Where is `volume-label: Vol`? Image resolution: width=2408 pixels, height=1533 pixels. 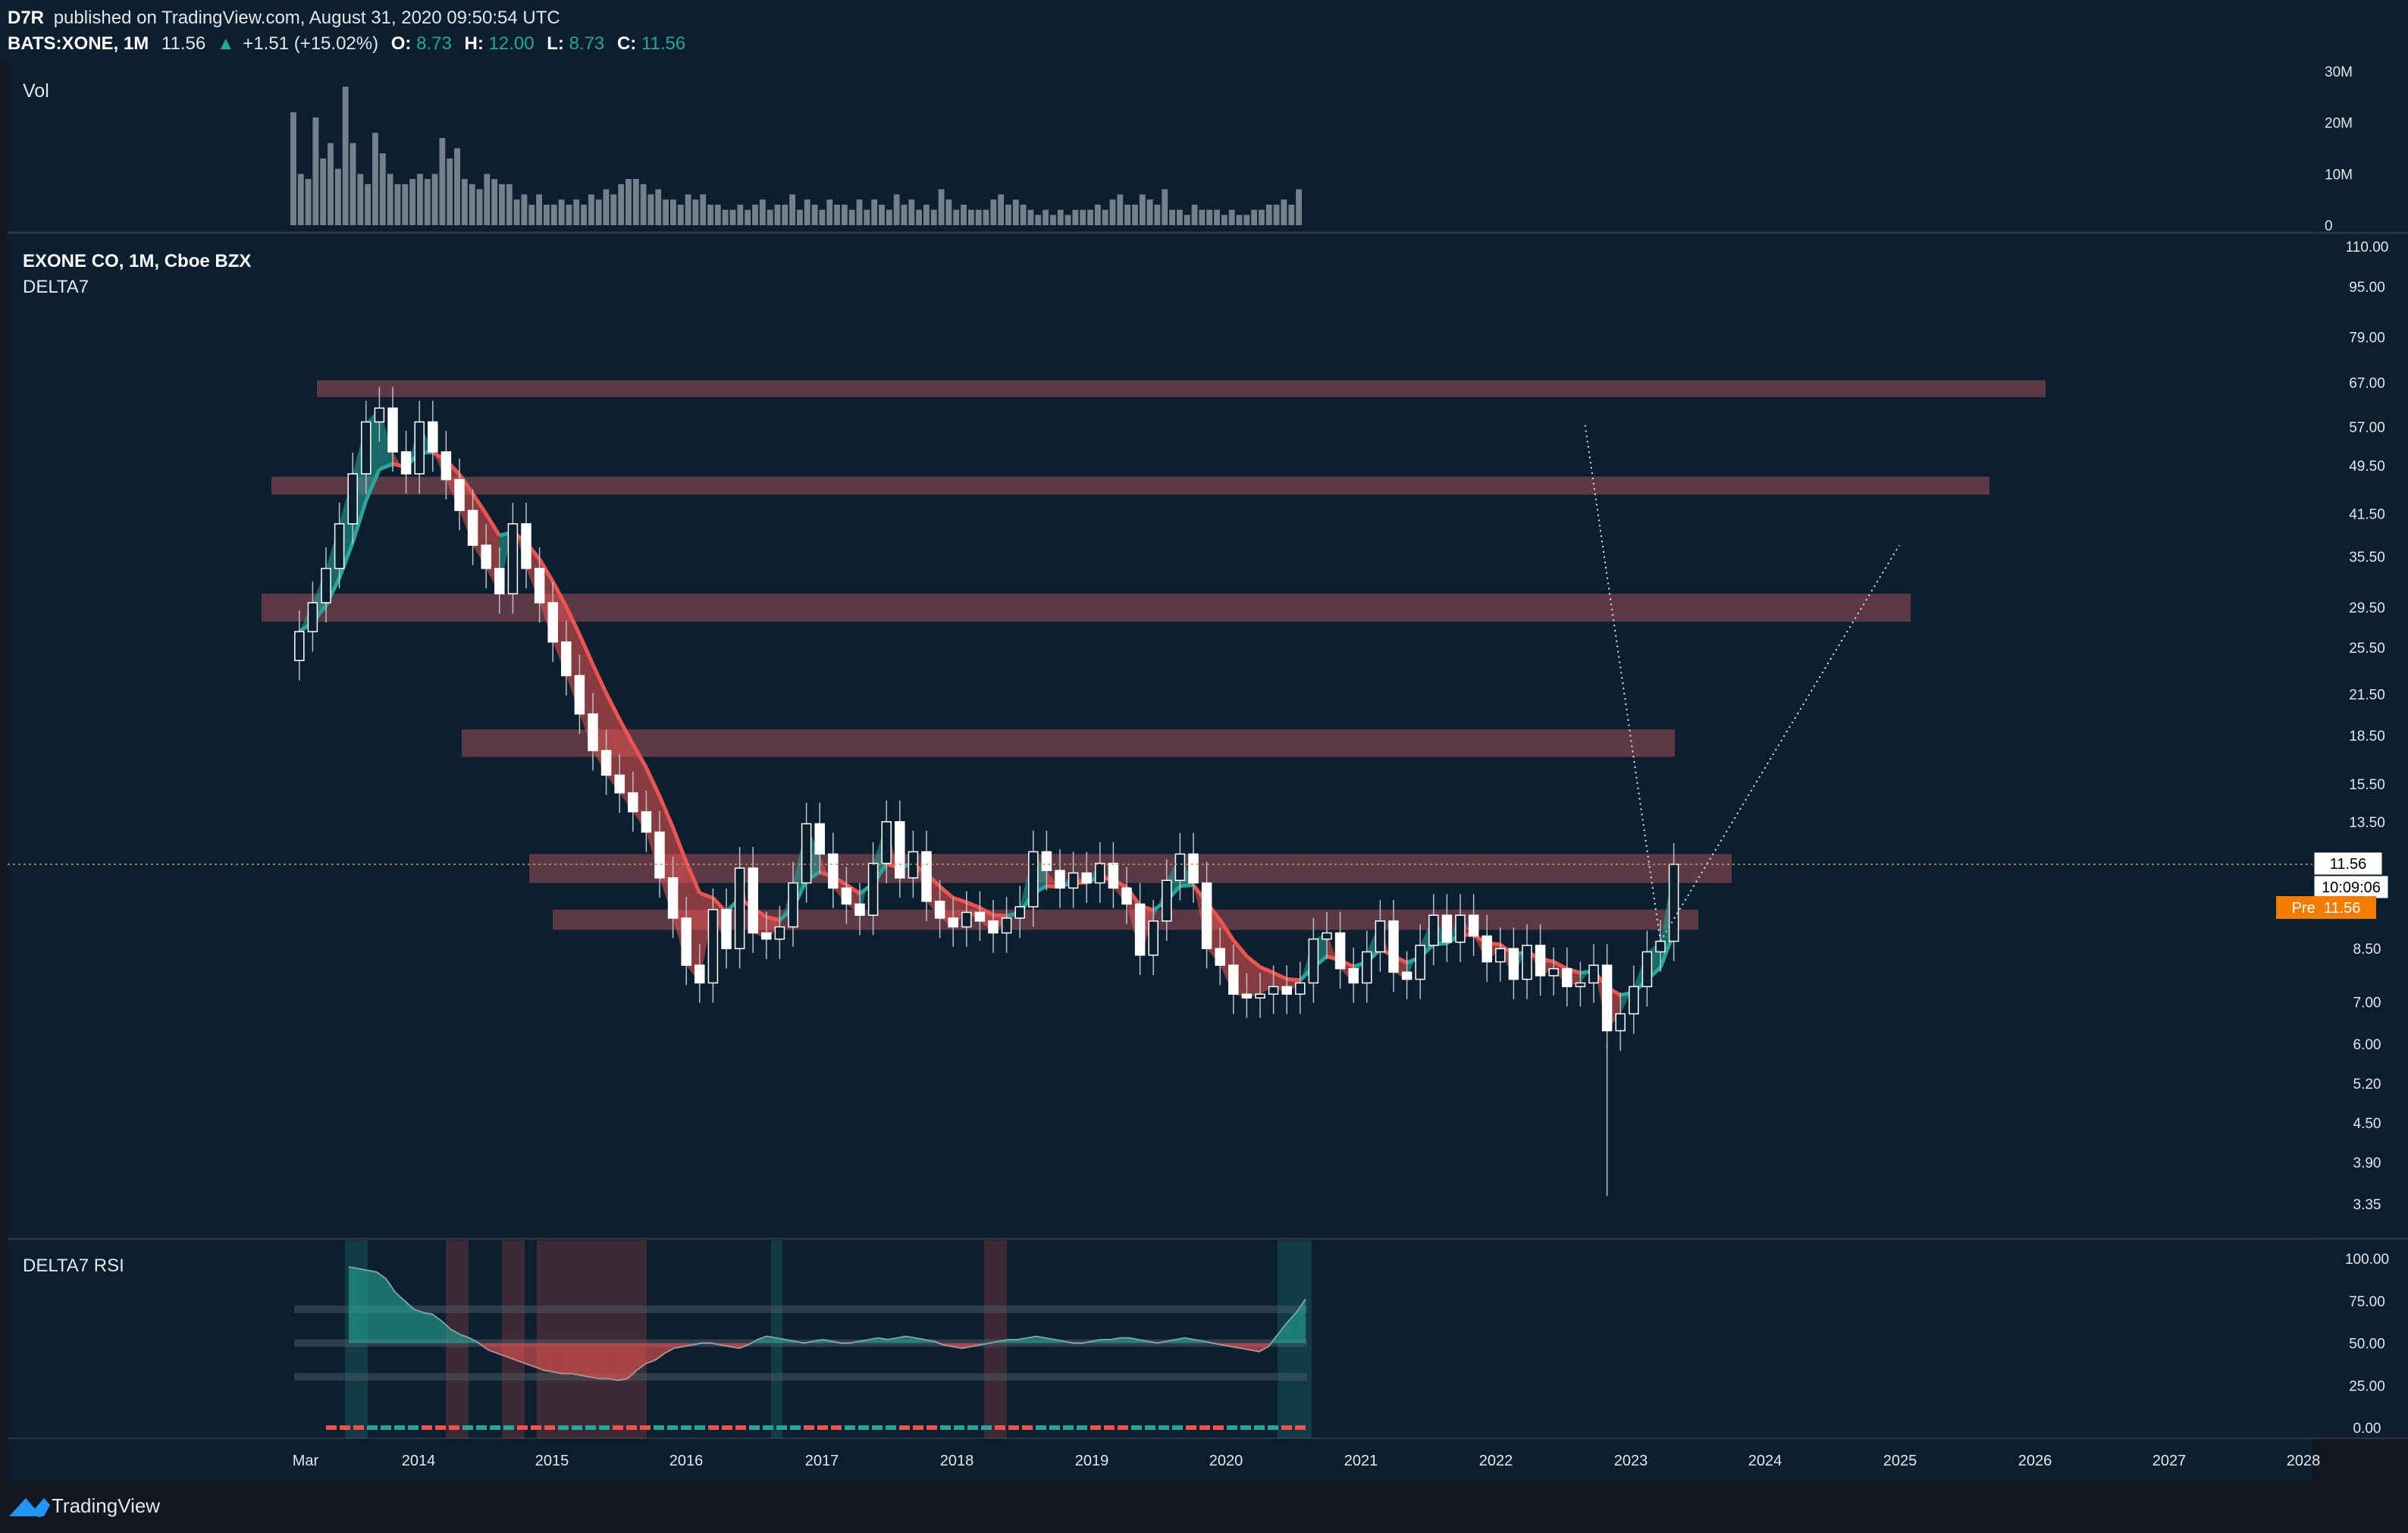
volume-label: Vol is located at coordinates (36, 91).